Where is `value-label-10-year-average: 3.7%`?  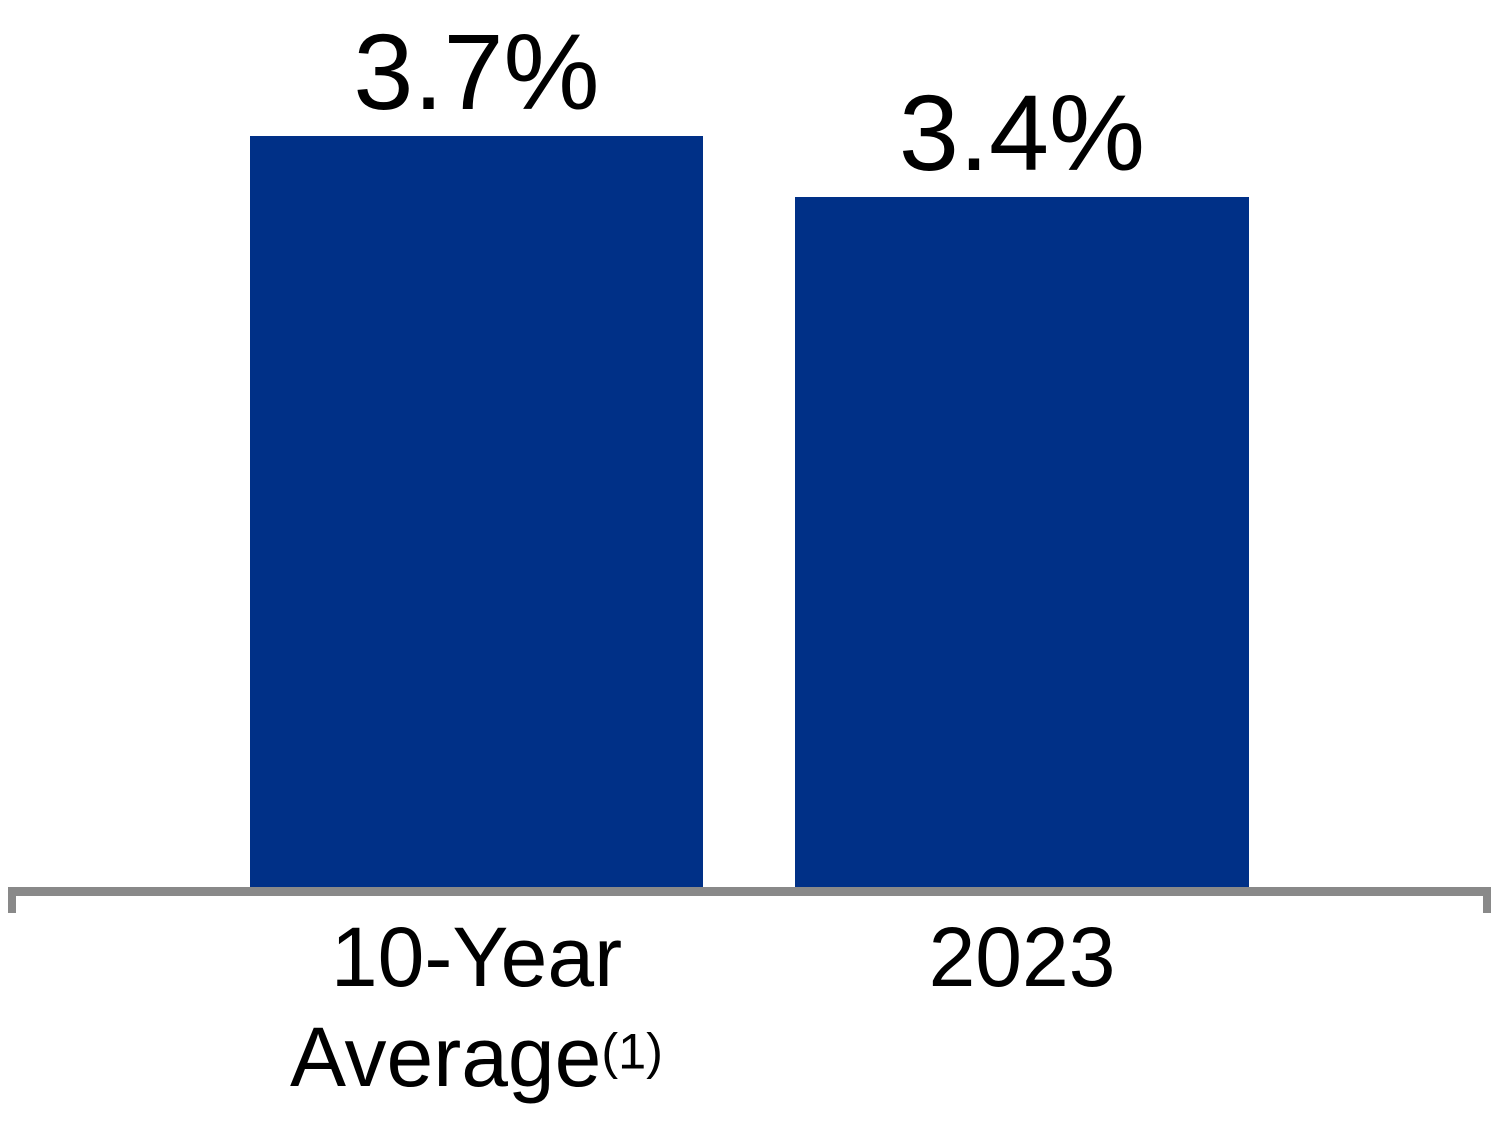 value-label-10-year-average: 3.7% is located at coordinates (476, 71).